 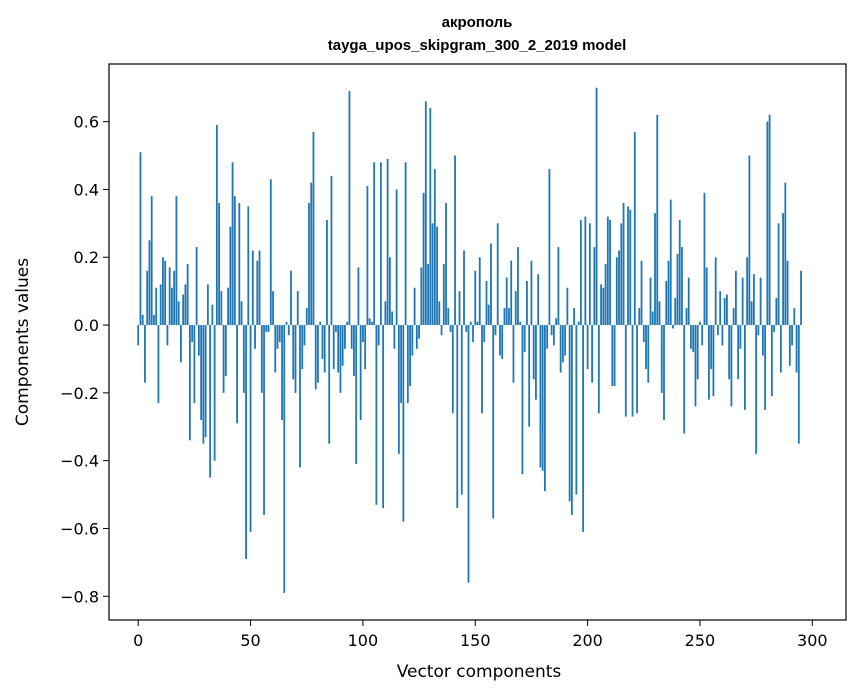 I want to click on x-tick-label: 300, so click(x=812, y=640).